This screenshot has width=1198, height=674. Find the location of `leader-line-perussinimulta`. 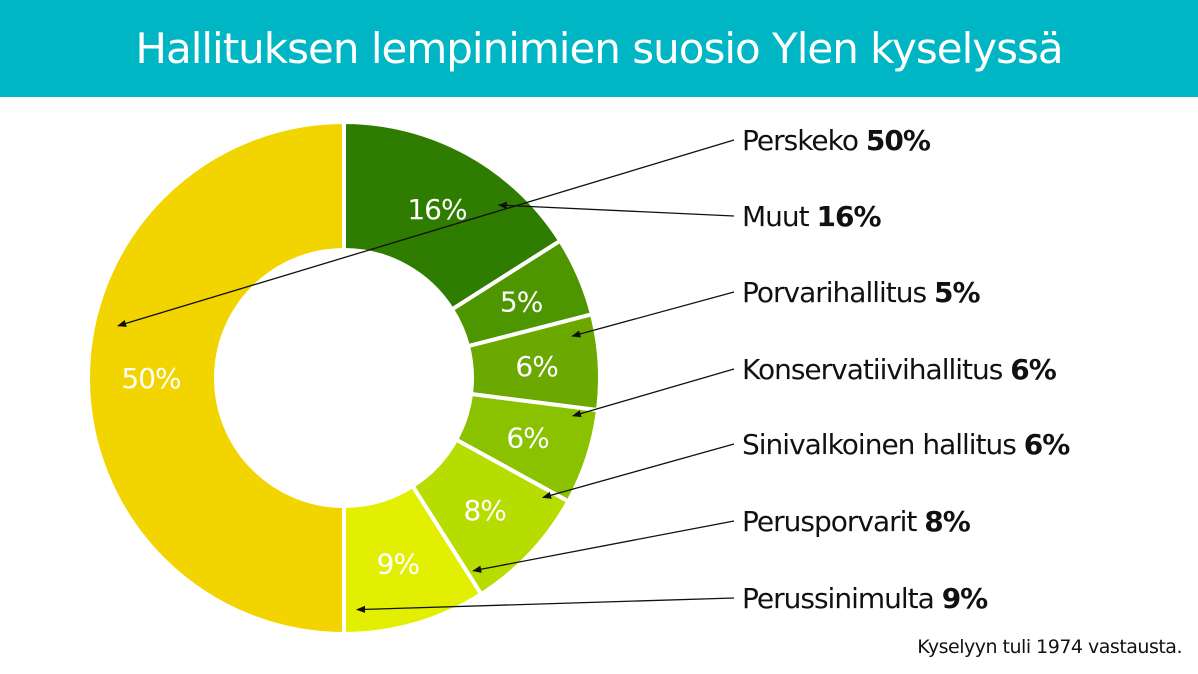

leader-line-perussinimulta is located at coordinates (545, 605).